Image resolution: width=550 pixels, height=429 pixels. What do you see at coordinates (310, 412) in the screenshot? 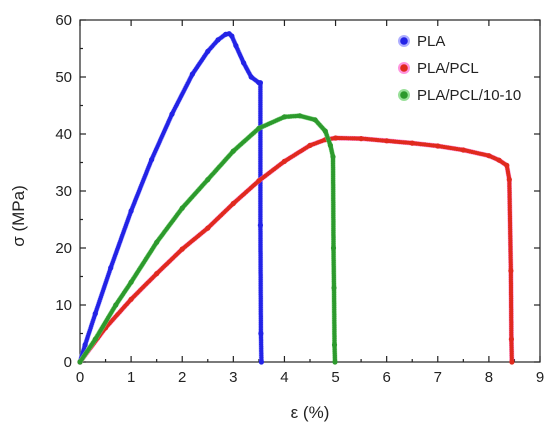
I see `x-axis-label: ε (%)` at bounding box center [310, 412].